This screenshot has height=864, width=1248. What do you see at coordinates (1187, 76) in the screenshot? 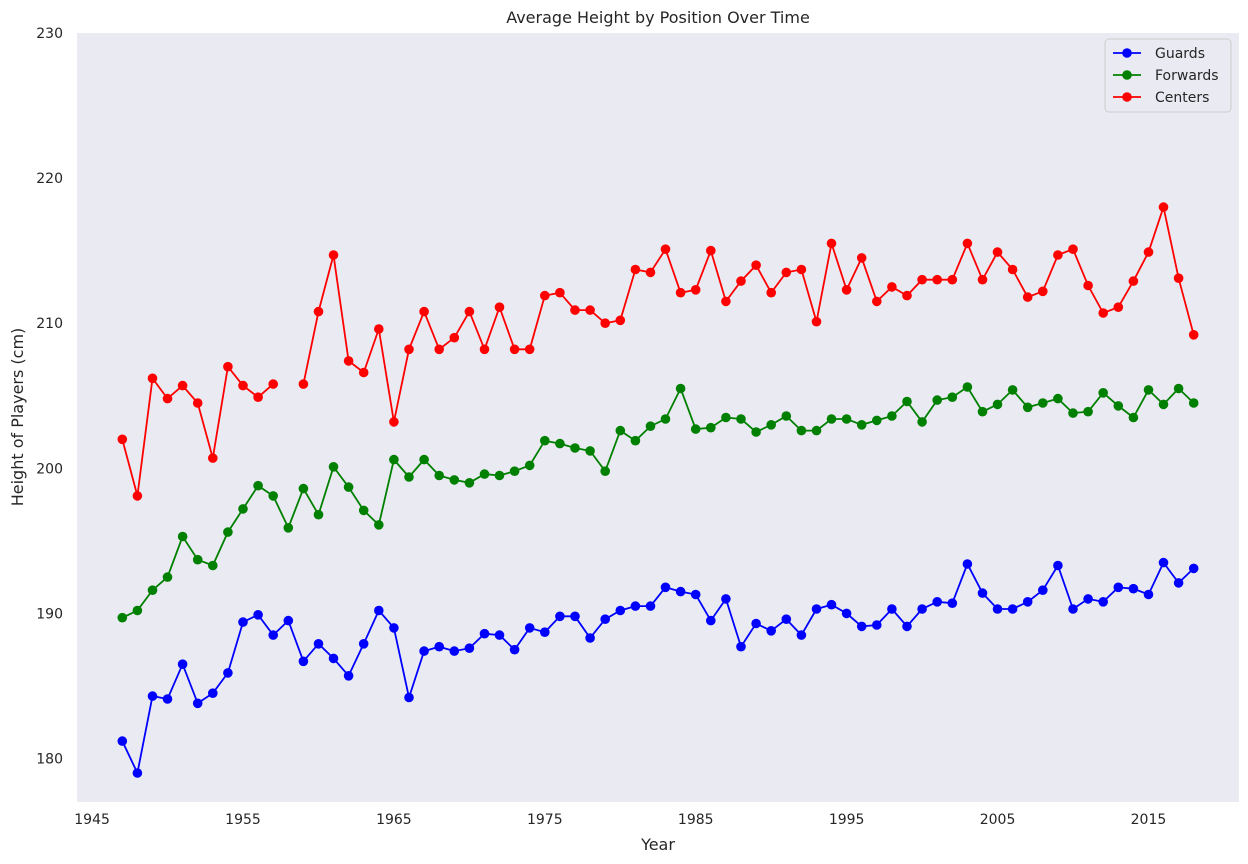
I see `legend-label: Forwards` at bounding box center [1187, 76].